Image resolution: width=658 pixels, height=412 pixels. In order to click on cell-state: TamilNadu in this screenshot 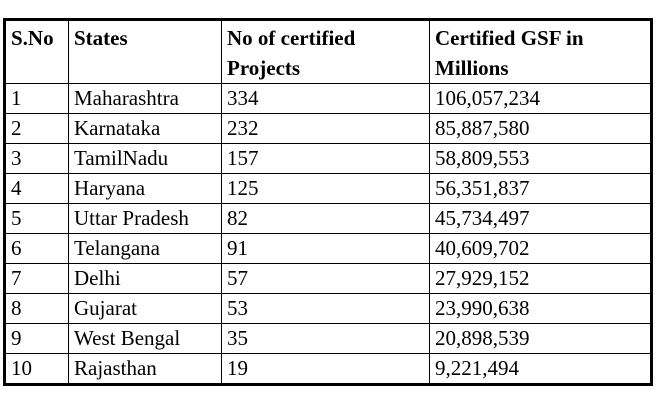, I will do `click(145, 158)`.